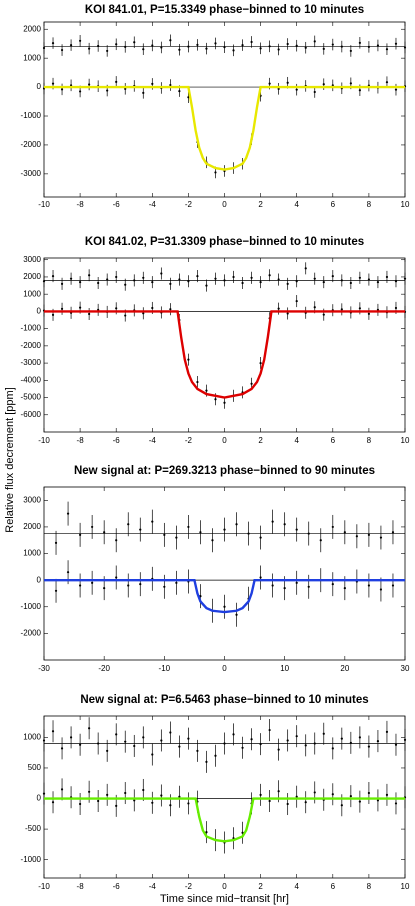 This screenshot has height=906, width=415. I want to click on x-tick-label: -20, so click(104, 668).